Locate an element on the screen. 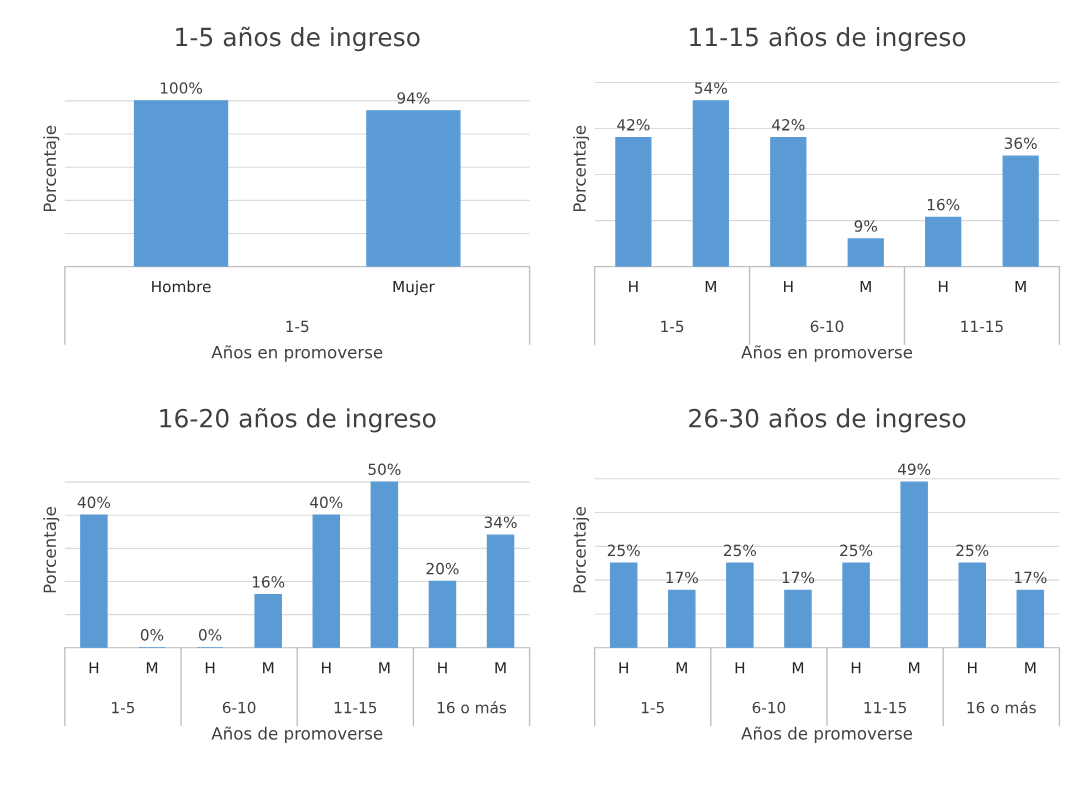 This screenshot has height=790, width=1081. x-tick-label: Mujer is located at coordinates (414, 288).